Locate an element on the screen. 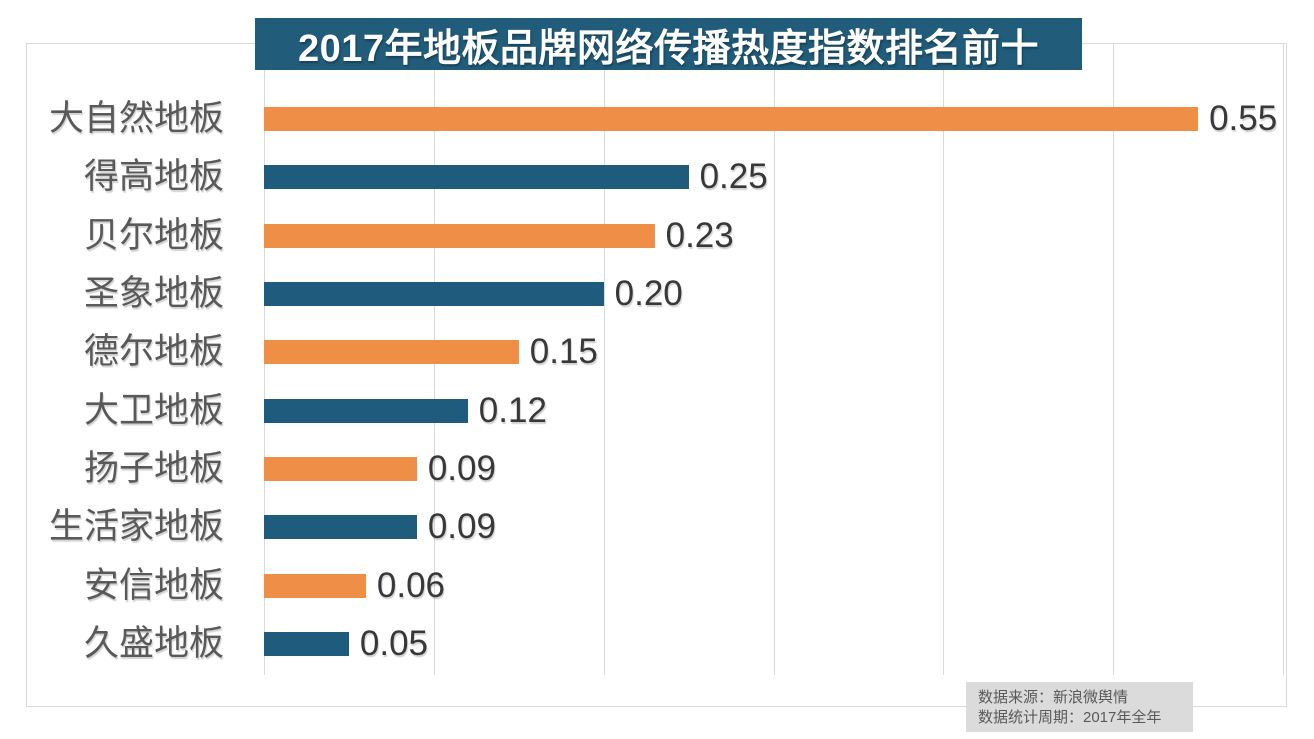  category-label: 生活家地板 is located at coordinates (136, 527).